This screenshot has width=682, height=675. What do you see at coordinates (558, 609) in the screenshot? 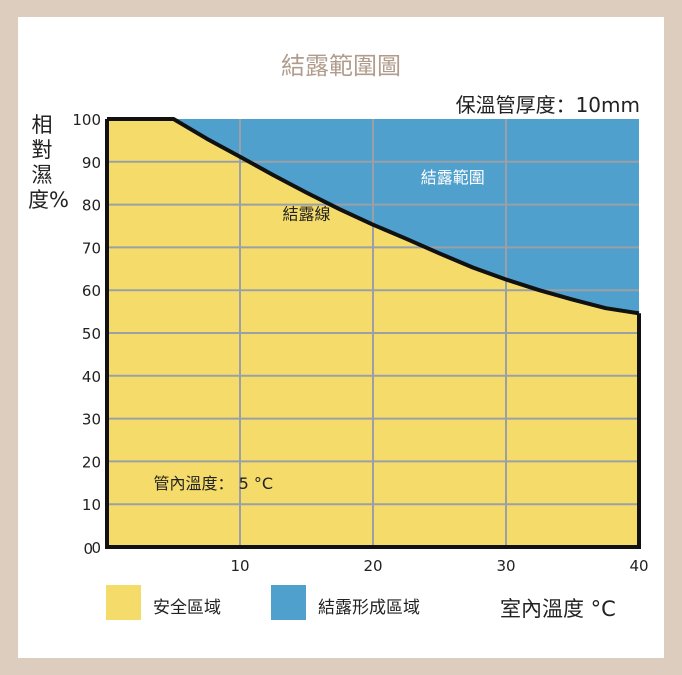
I see `x-axis-label: 室內溫度 °C` at bounding box center [558, 609].